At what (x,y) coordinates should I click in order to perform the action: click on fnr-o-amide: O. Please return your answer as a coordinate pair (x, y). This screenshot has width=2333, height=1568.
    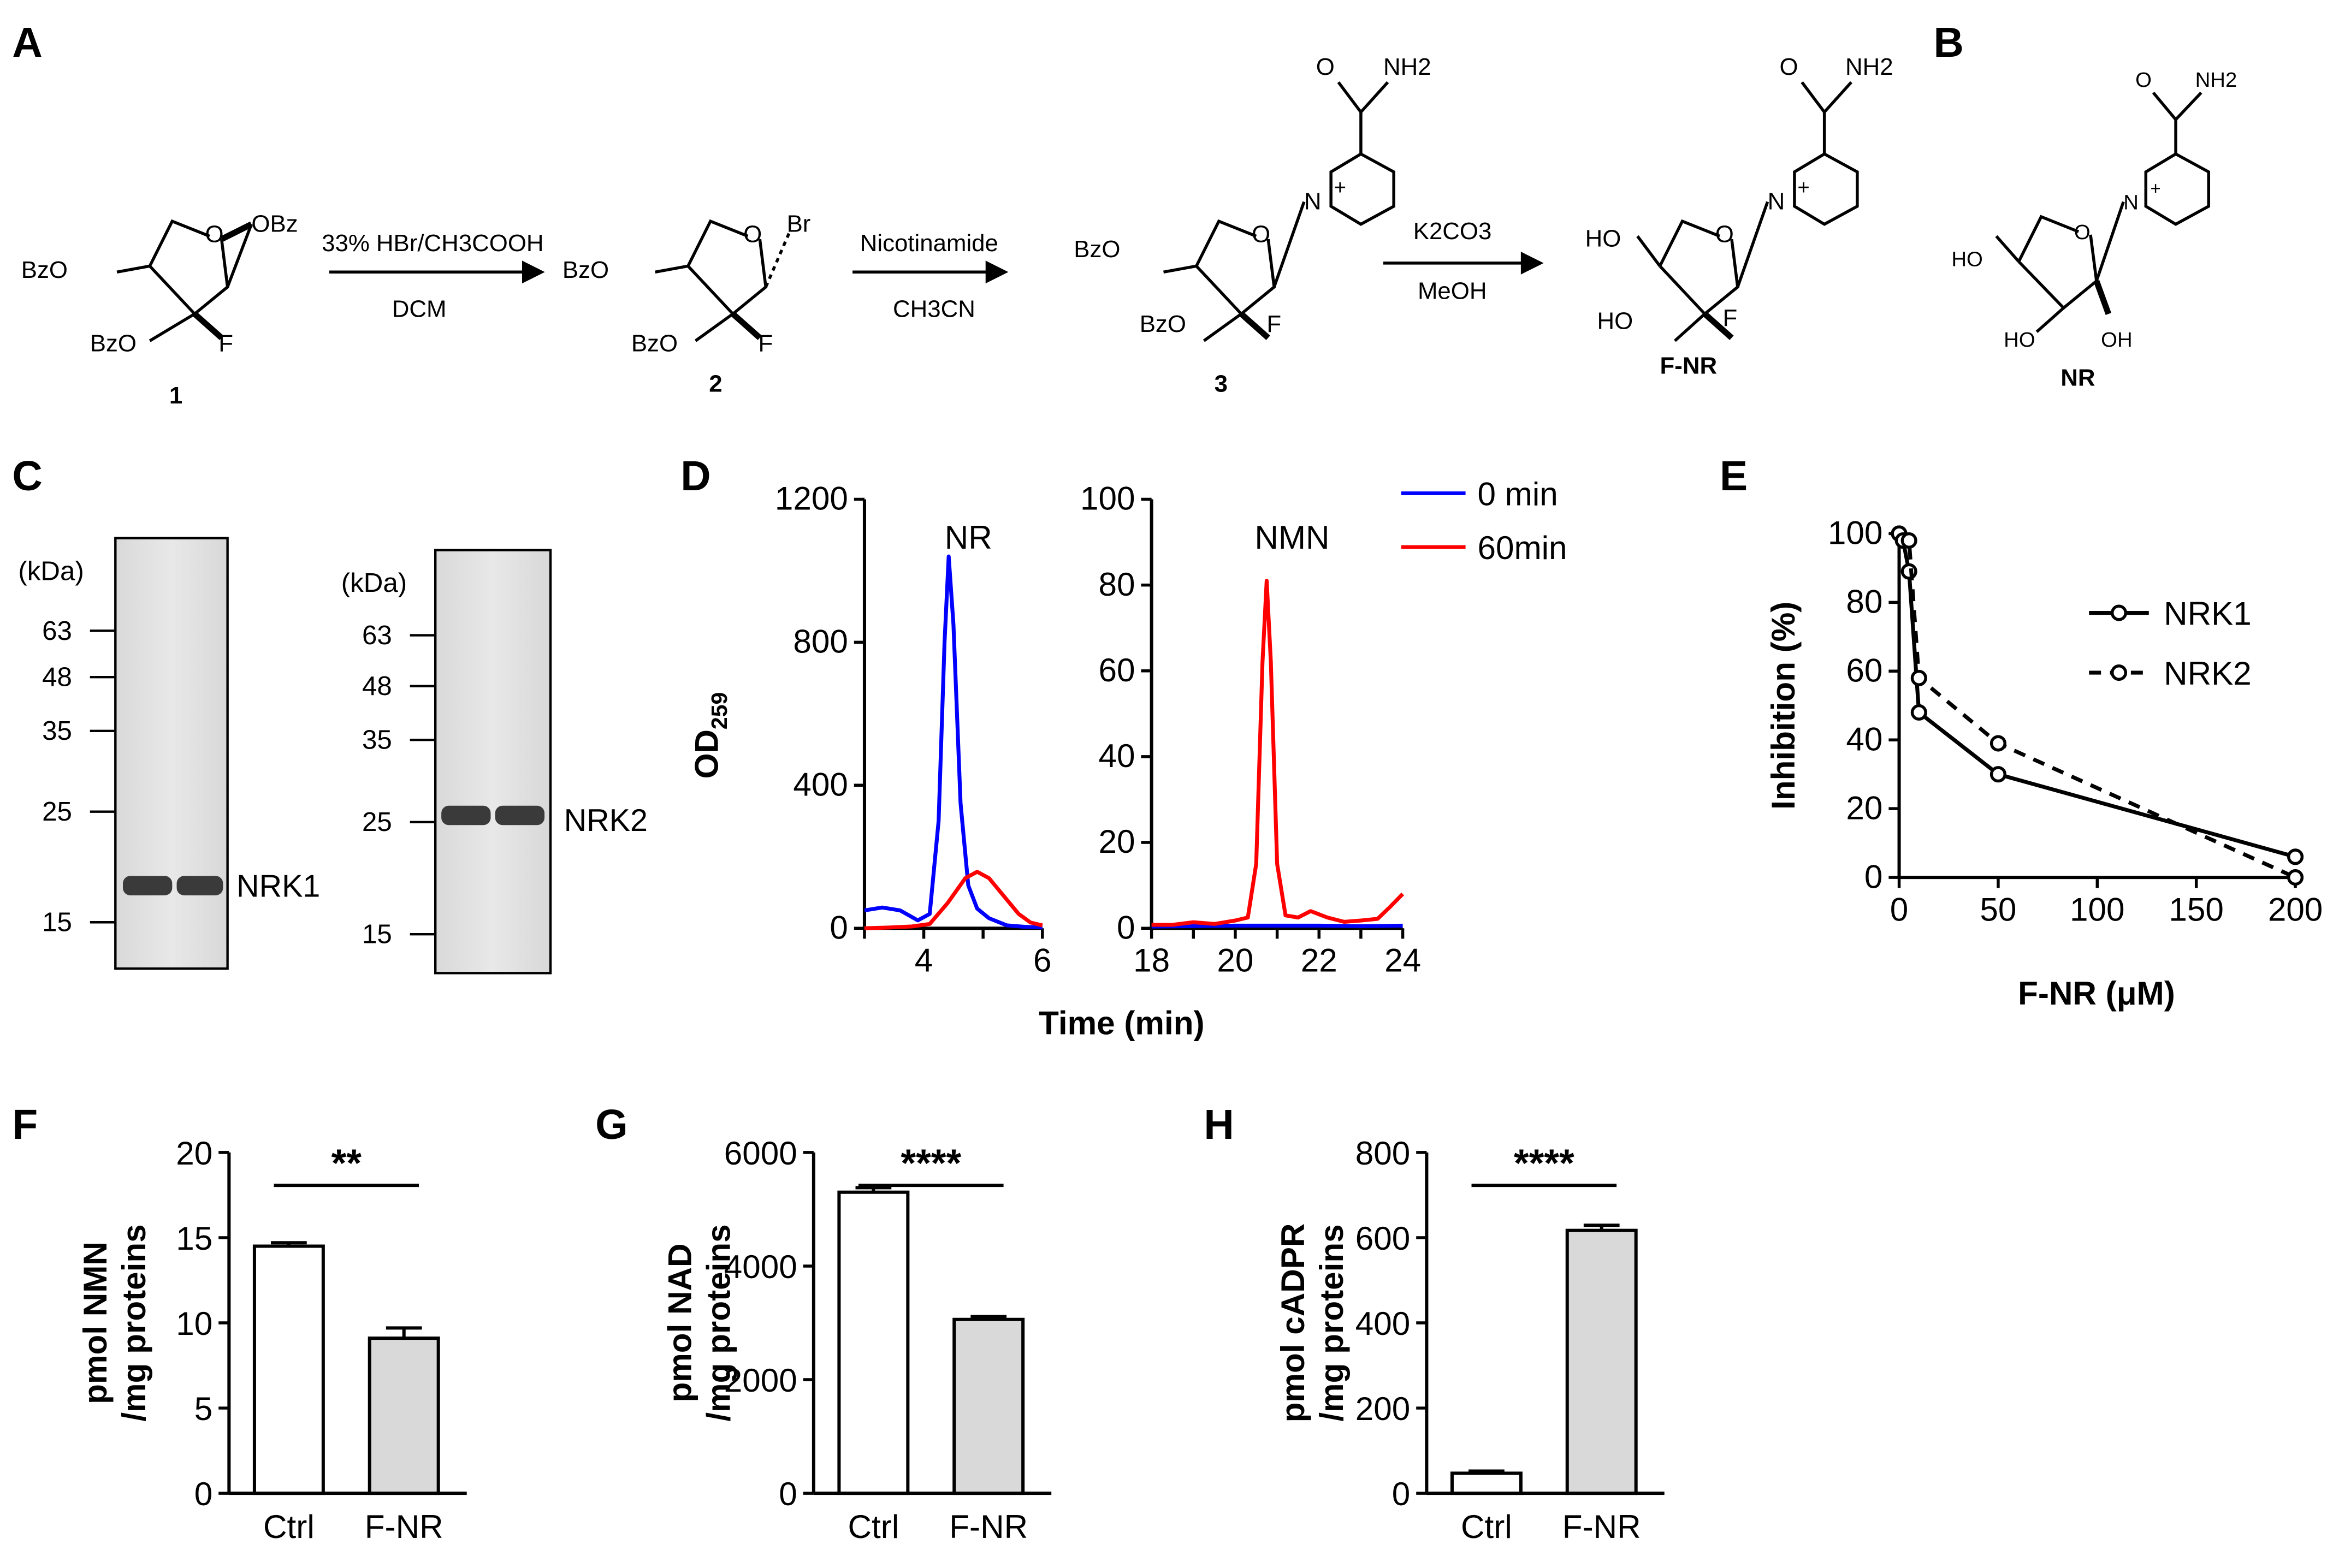
    Looking at the image, I should click on (1789, 67).